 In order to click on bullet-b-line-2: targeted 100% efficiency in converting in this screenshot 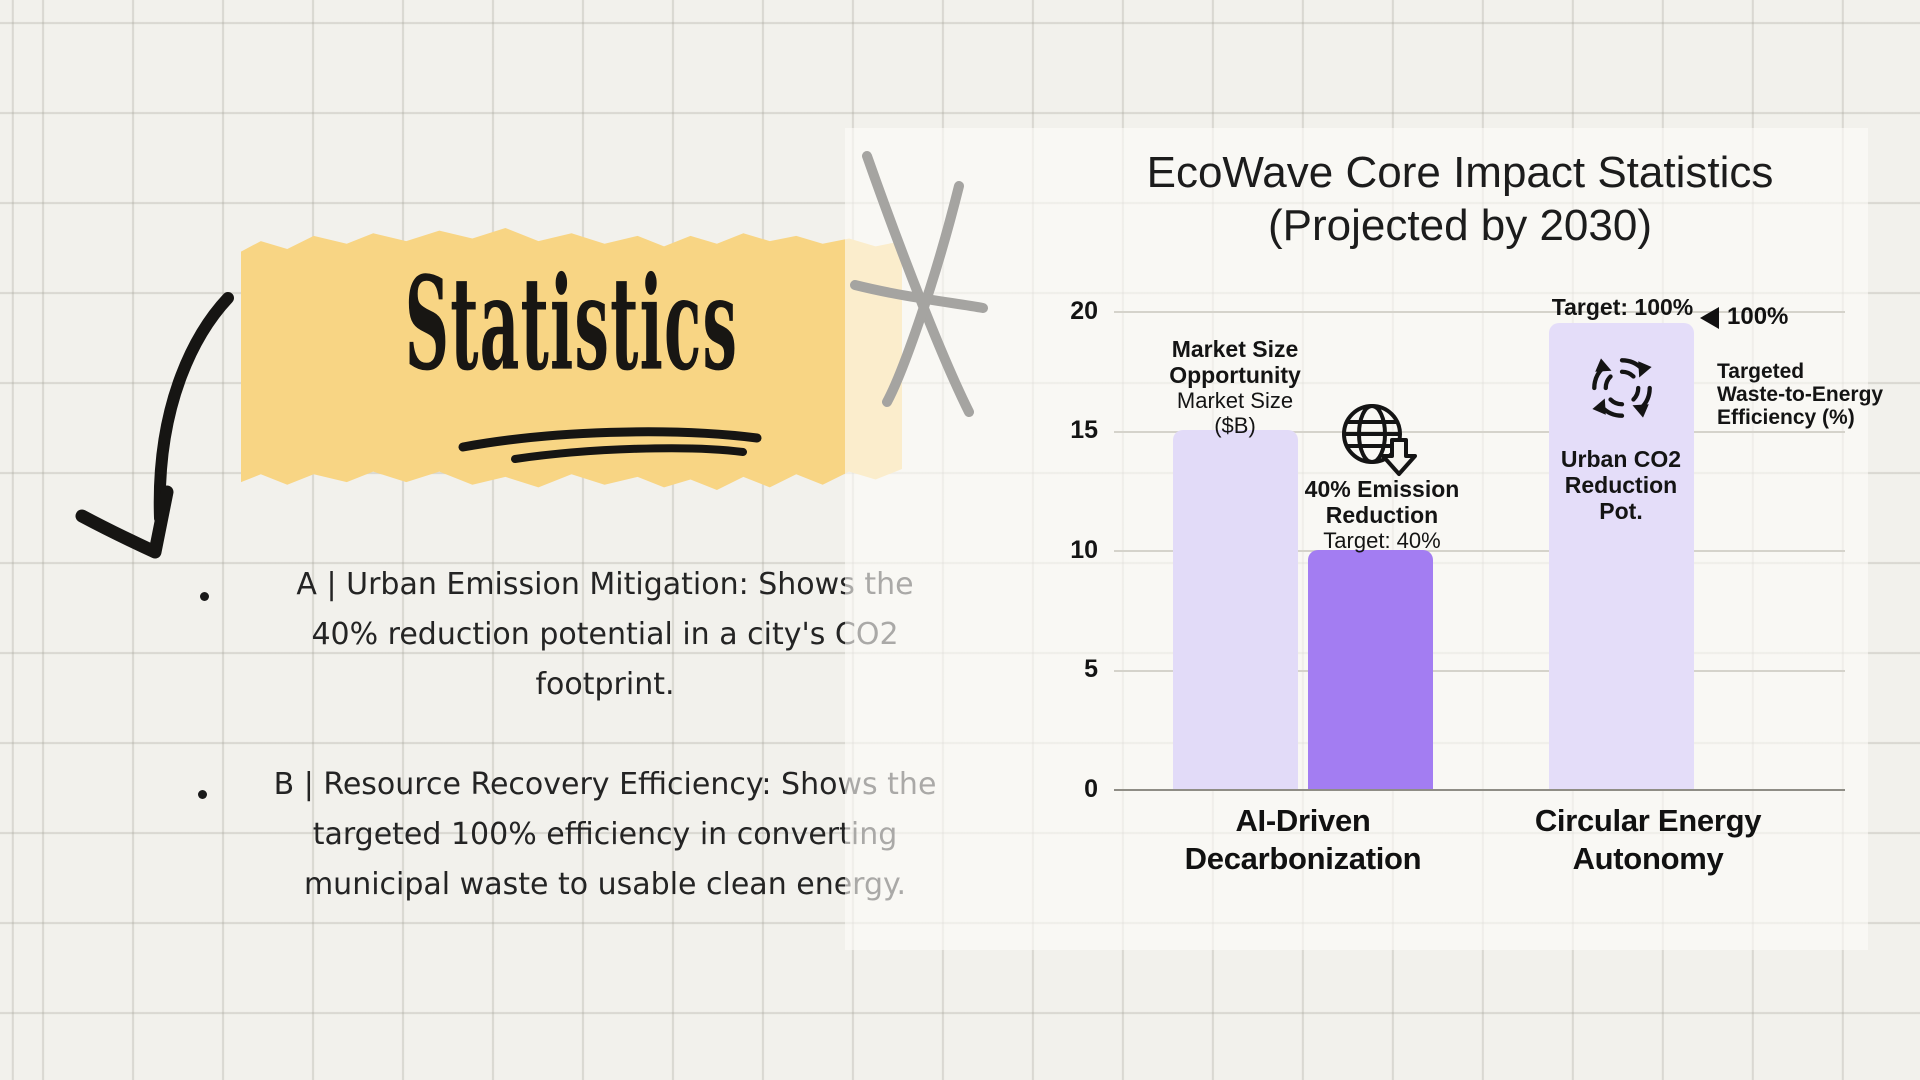, I will do `click(605, 834)`.